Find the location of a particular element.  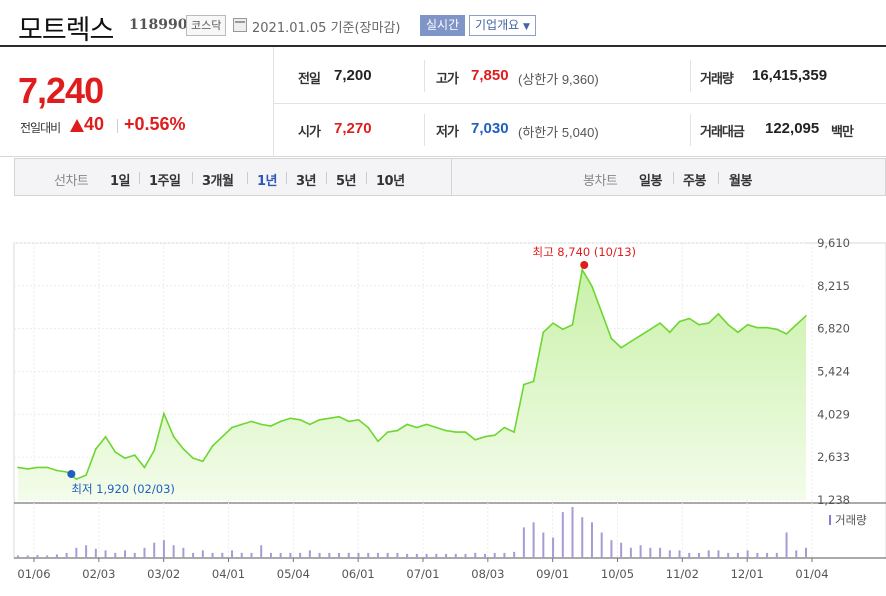

tab-1d: 1일 is located at coordinates (120, 181).